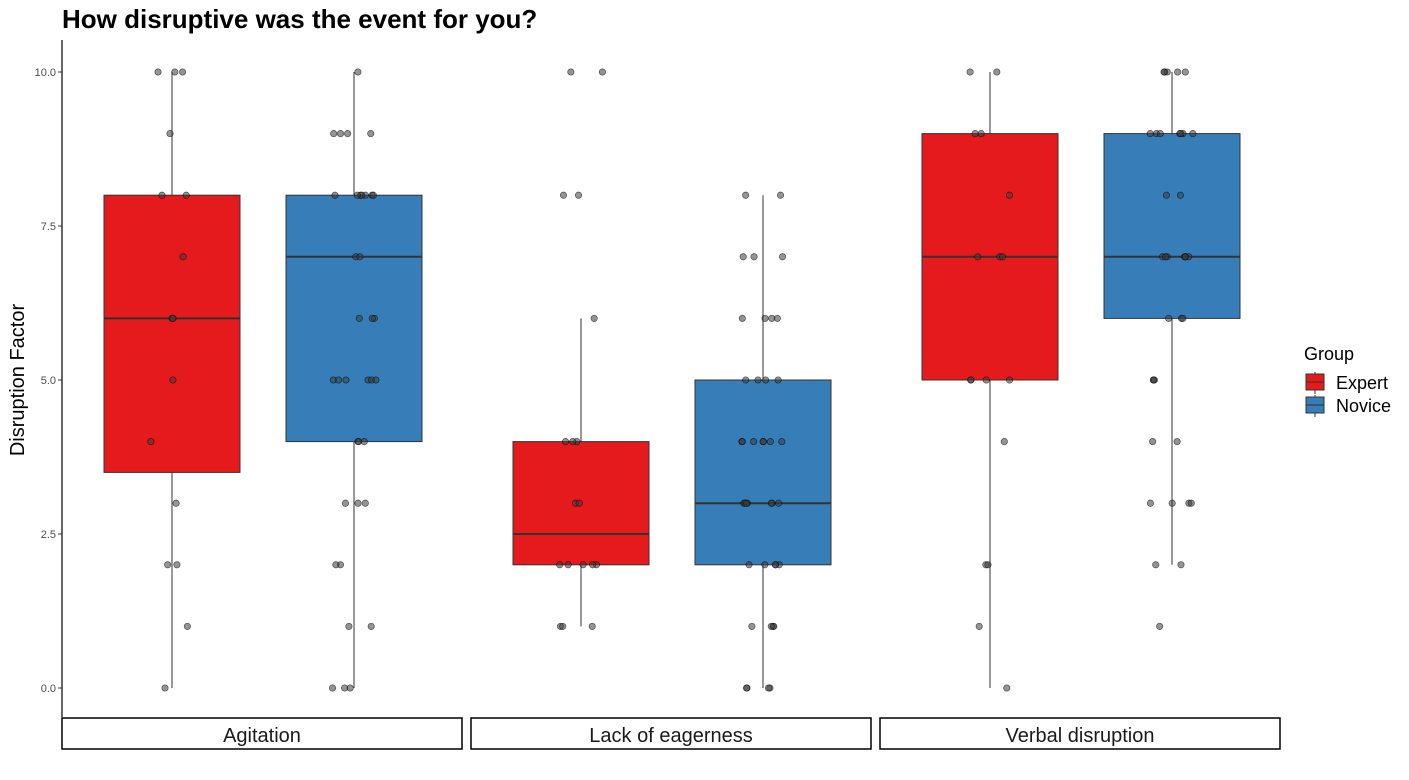  I want to click on y-axis-label: Disruption Factor, so click(18, 380).